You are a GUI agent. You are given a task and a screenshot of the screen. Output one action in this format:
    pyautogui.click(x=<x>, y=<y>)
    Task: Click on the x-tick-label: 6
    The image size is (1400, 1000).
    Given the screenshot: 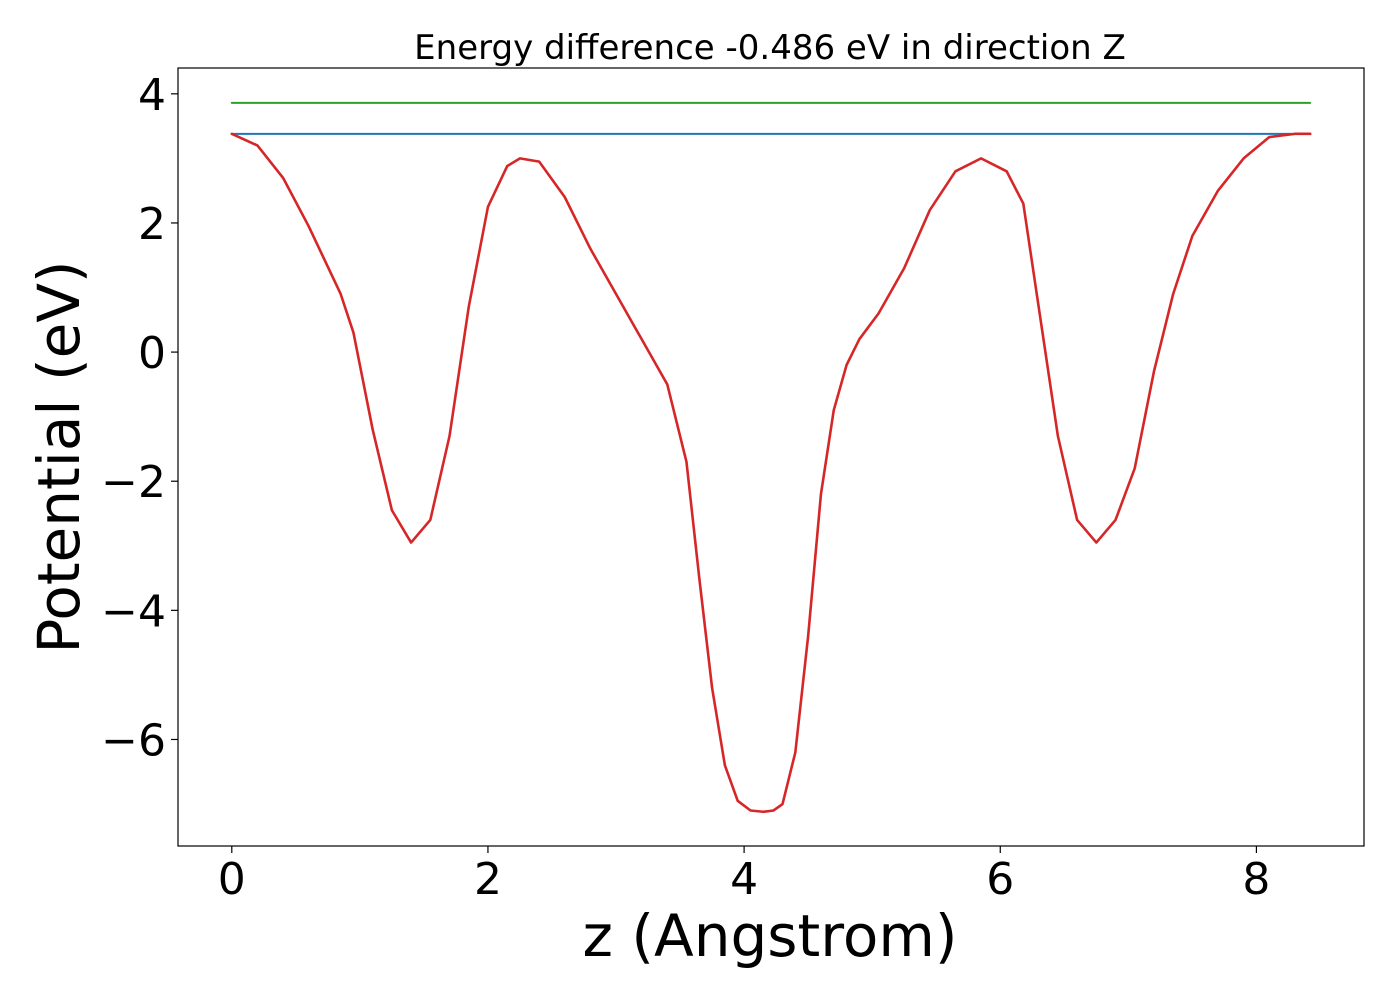 What is the action you would take?
    pyautogui.click(x=1000, y=879)
    